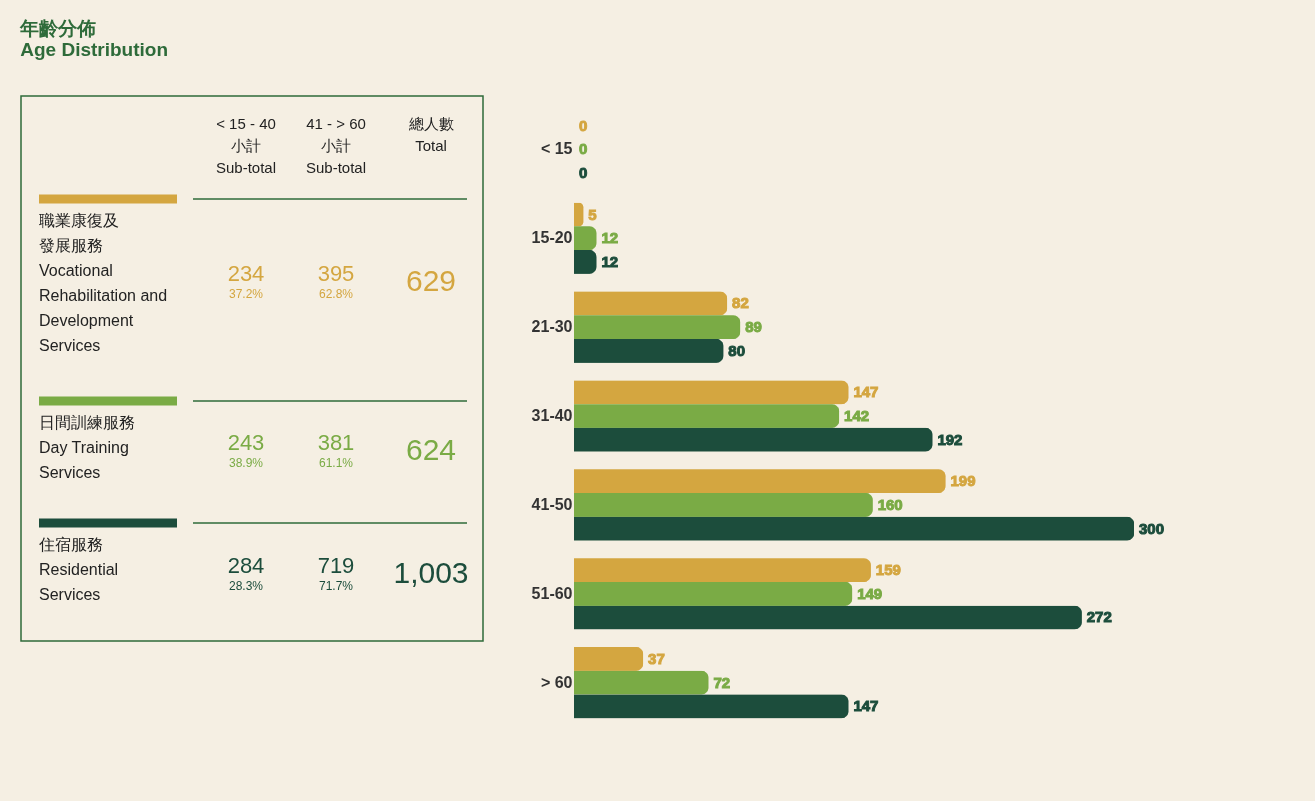 This screenshot has width=1315, height=801. I want to click on data-label: 72, so click(722, 682).